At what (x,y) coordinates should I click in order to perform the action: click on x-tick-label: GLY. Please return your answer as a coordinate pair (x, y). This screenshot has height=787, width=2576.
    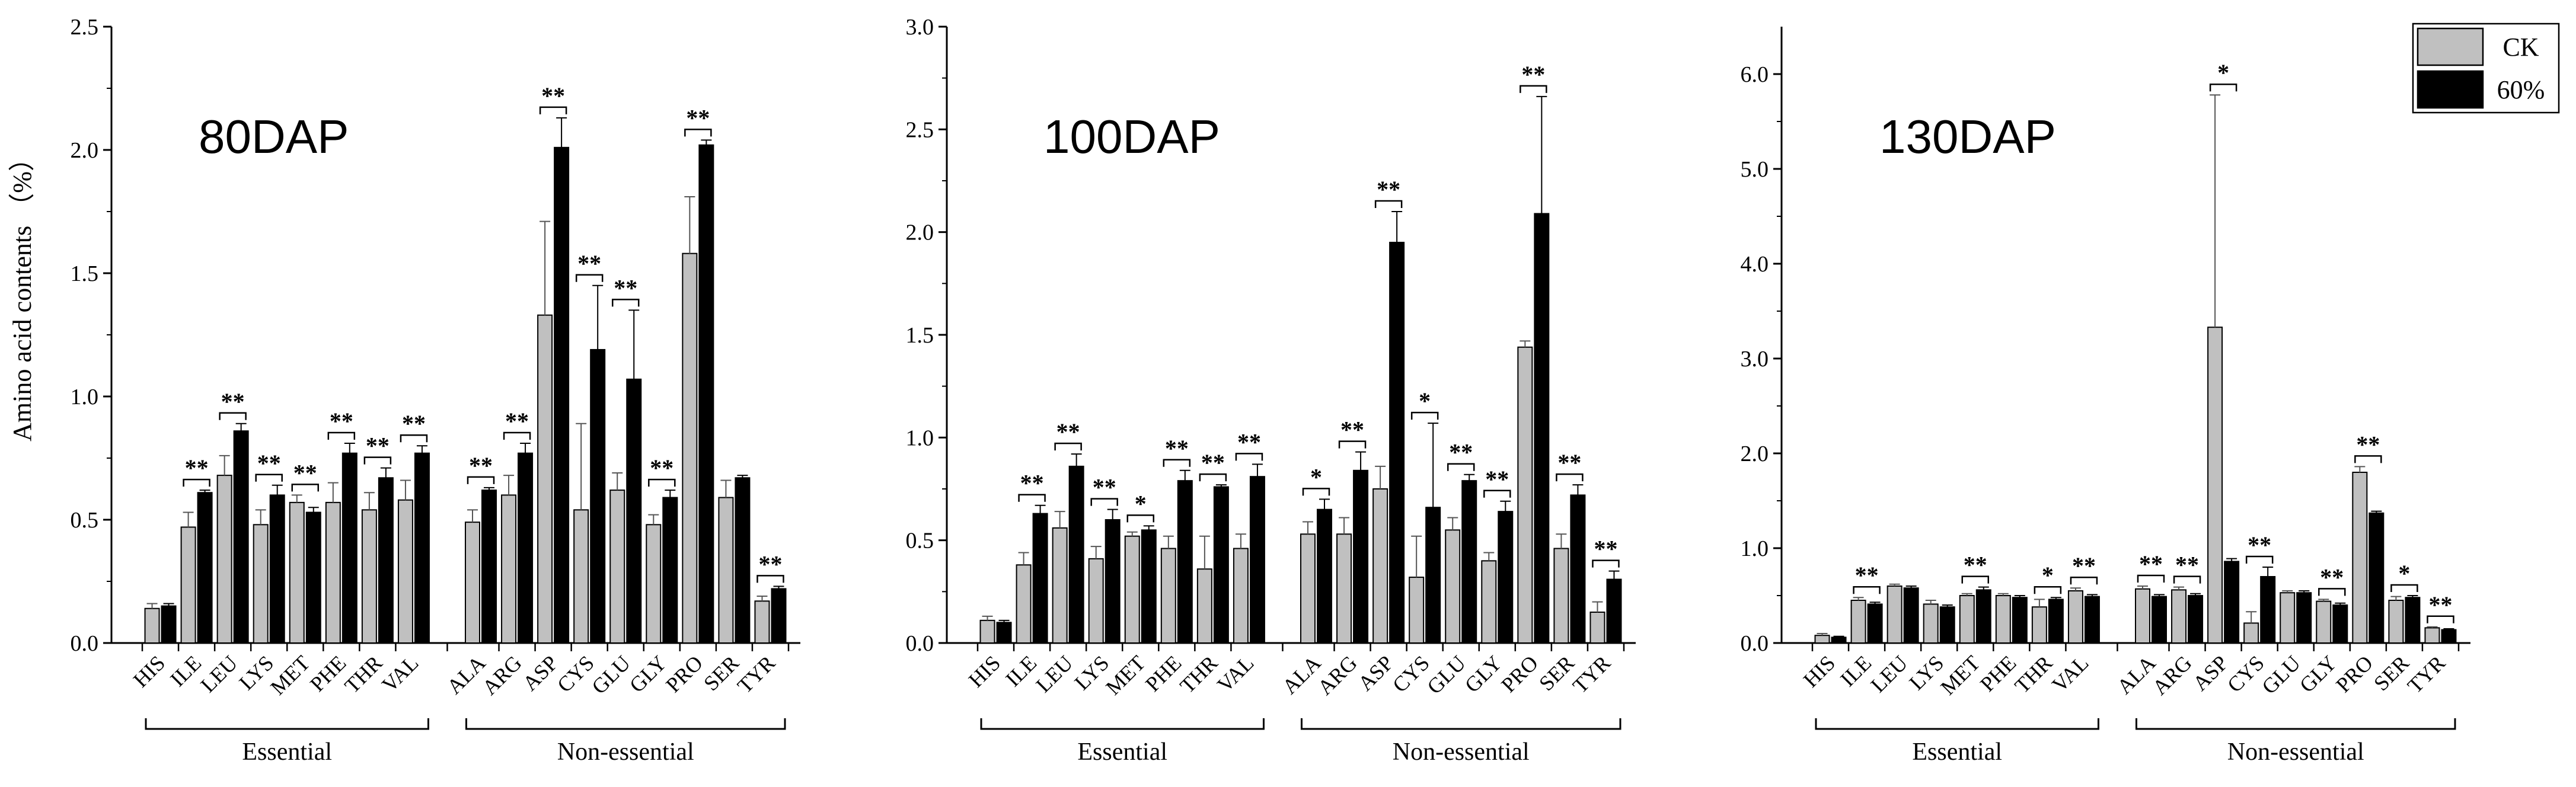
    Looking at the image, I should click on (2318, 674).